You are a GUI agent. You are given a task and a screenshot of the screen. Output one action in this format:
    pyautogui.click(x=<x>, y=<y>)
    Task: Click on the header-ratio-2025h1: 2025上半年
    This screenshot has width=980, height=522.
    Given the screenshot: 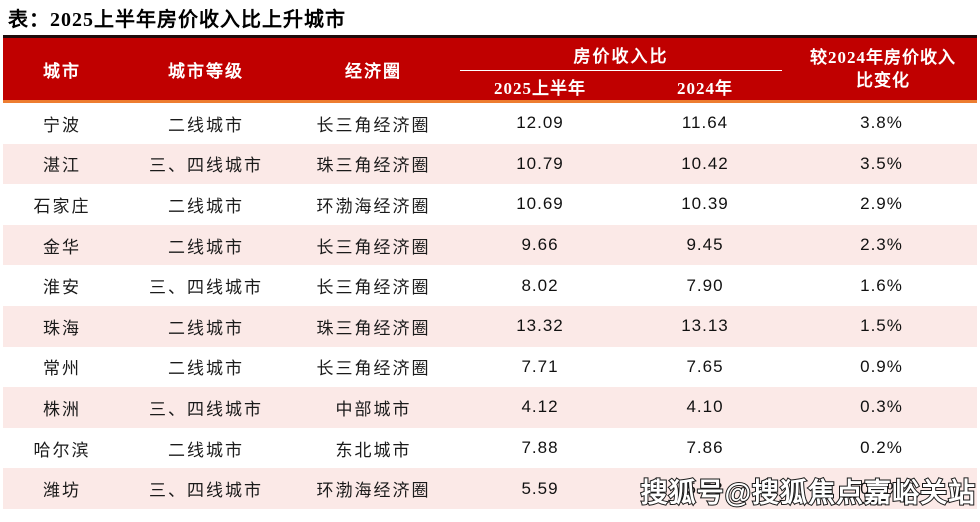 What is the action you would take?
    pyautogui.click(x=540, y=88)
    